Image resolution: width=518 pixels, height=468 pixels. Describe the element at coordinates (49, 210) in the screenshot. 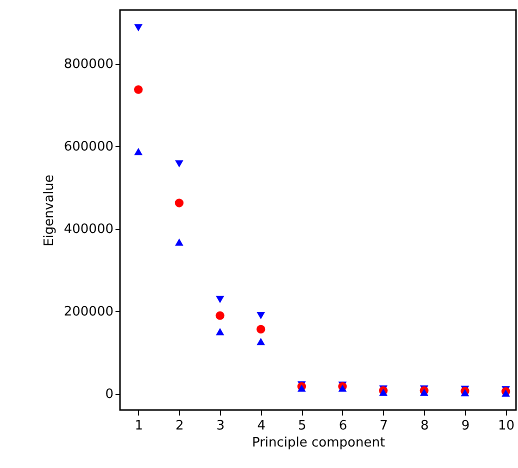

I see `y-axis-title: Eigenvalue` at that location.